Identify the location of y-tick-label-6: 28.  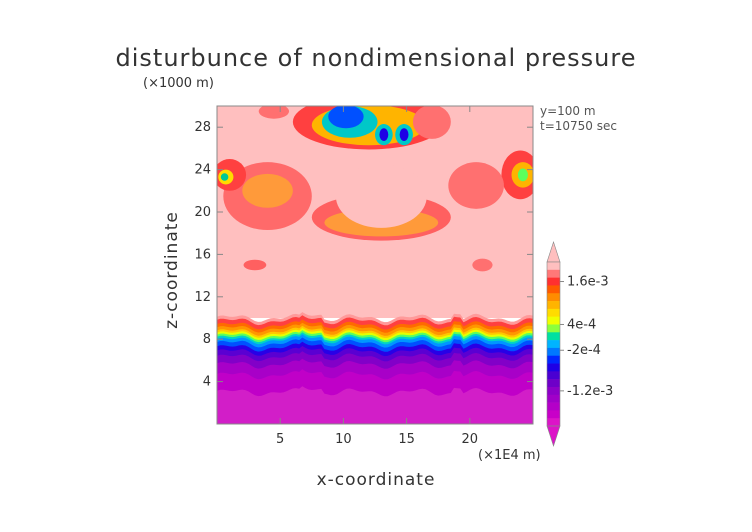
(202, 127).